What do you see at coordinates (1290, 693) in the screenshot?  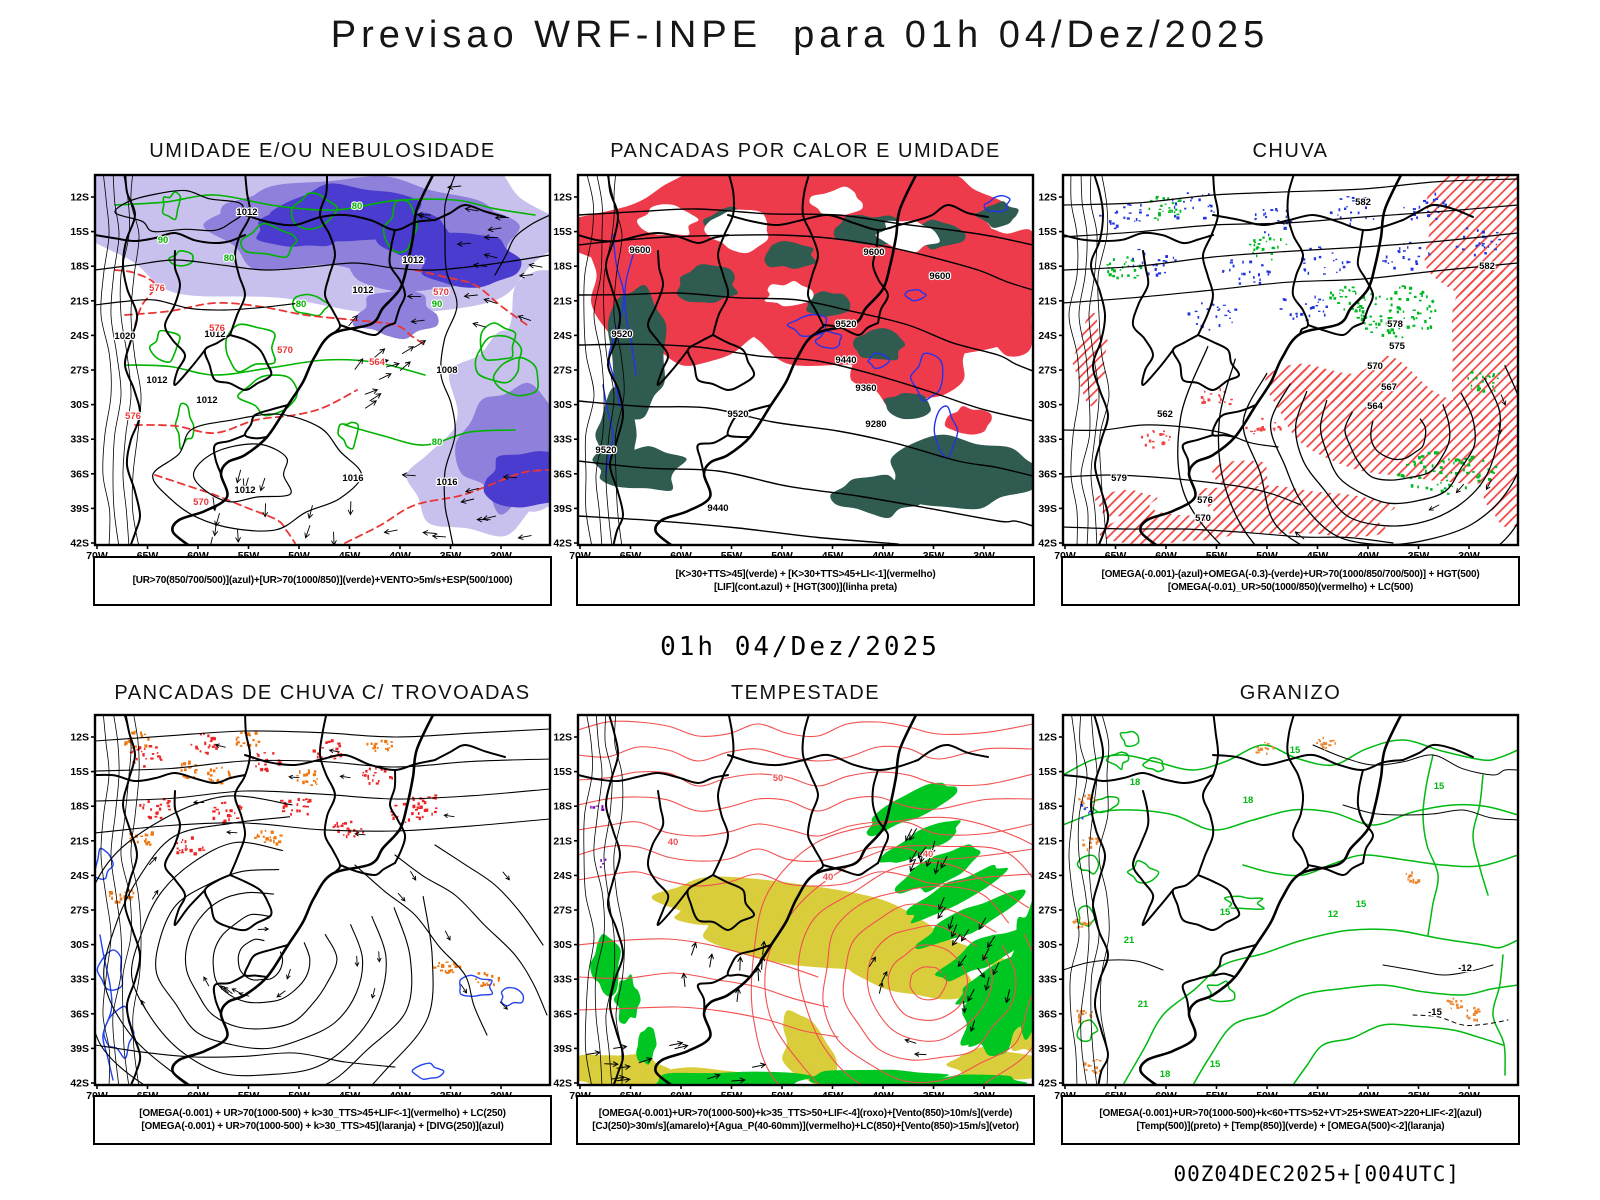 I see `panel-title-granizo: GRANIZO` at bounding box center [1290, 693].